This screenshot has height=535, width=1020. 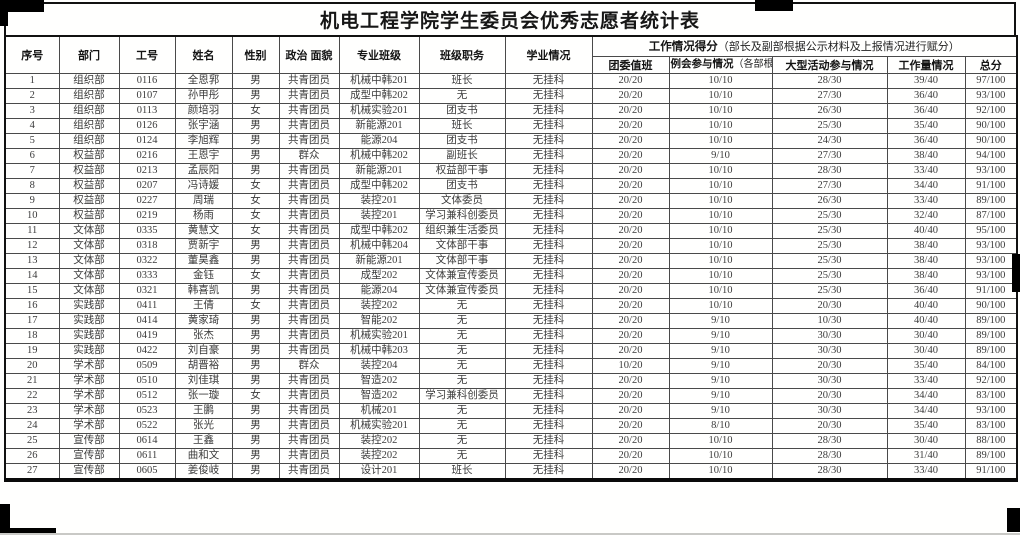 What do you see at coordinates (203, 245) in the screenshot?
I see `cell-name: 贾新宇` at bounding box center [203, 245].